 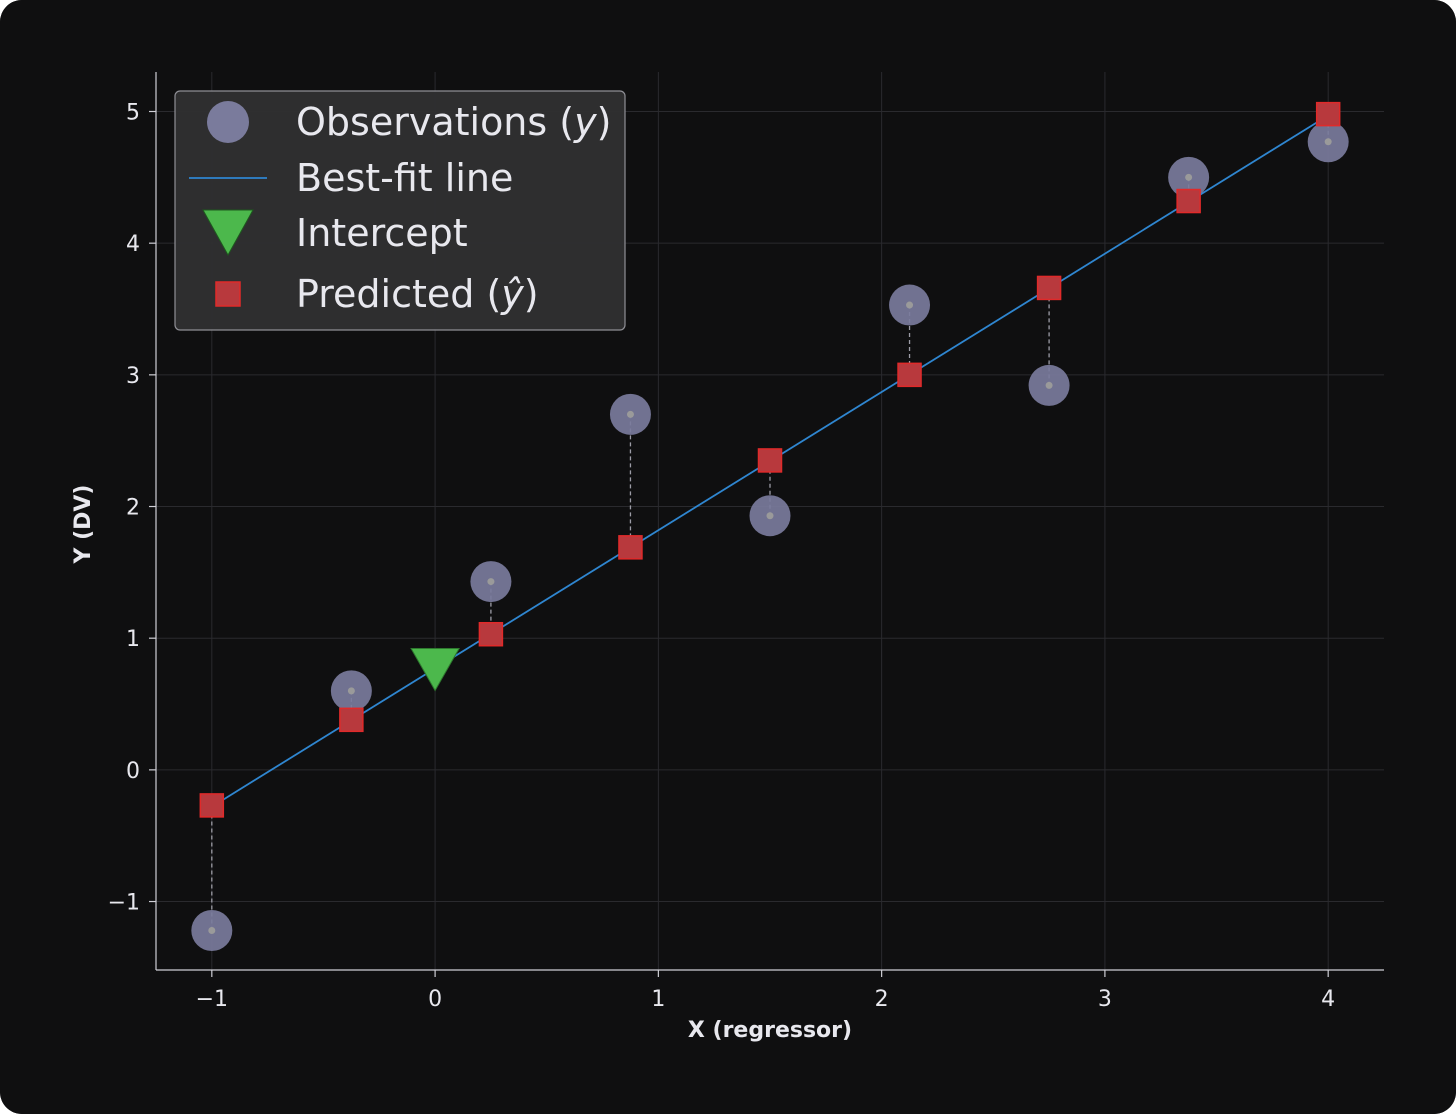 What do you see at coordinates (585, 122) in the screenshot?
I see `legend-label-math: y` at bounding box center [585, 122].